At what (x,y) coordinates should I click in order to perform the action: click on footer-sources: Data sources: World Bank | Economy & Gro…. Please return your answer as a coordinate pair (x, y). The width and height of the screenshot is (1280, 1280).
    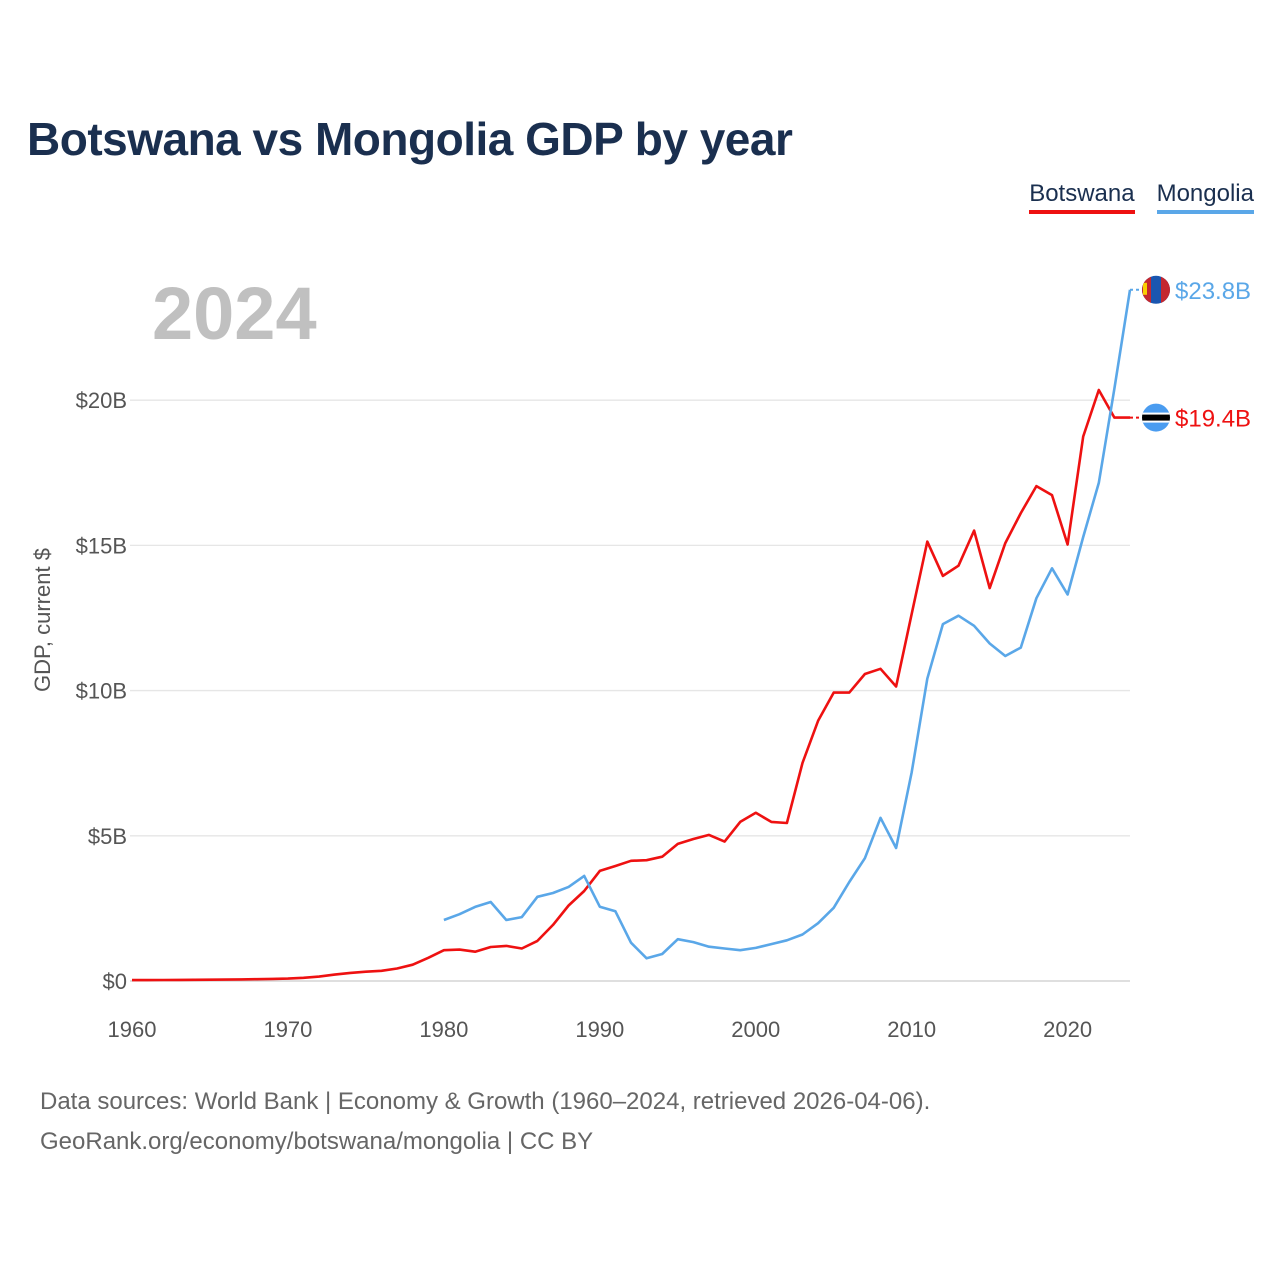
    Looking at the image, I should click on (485, 1101).